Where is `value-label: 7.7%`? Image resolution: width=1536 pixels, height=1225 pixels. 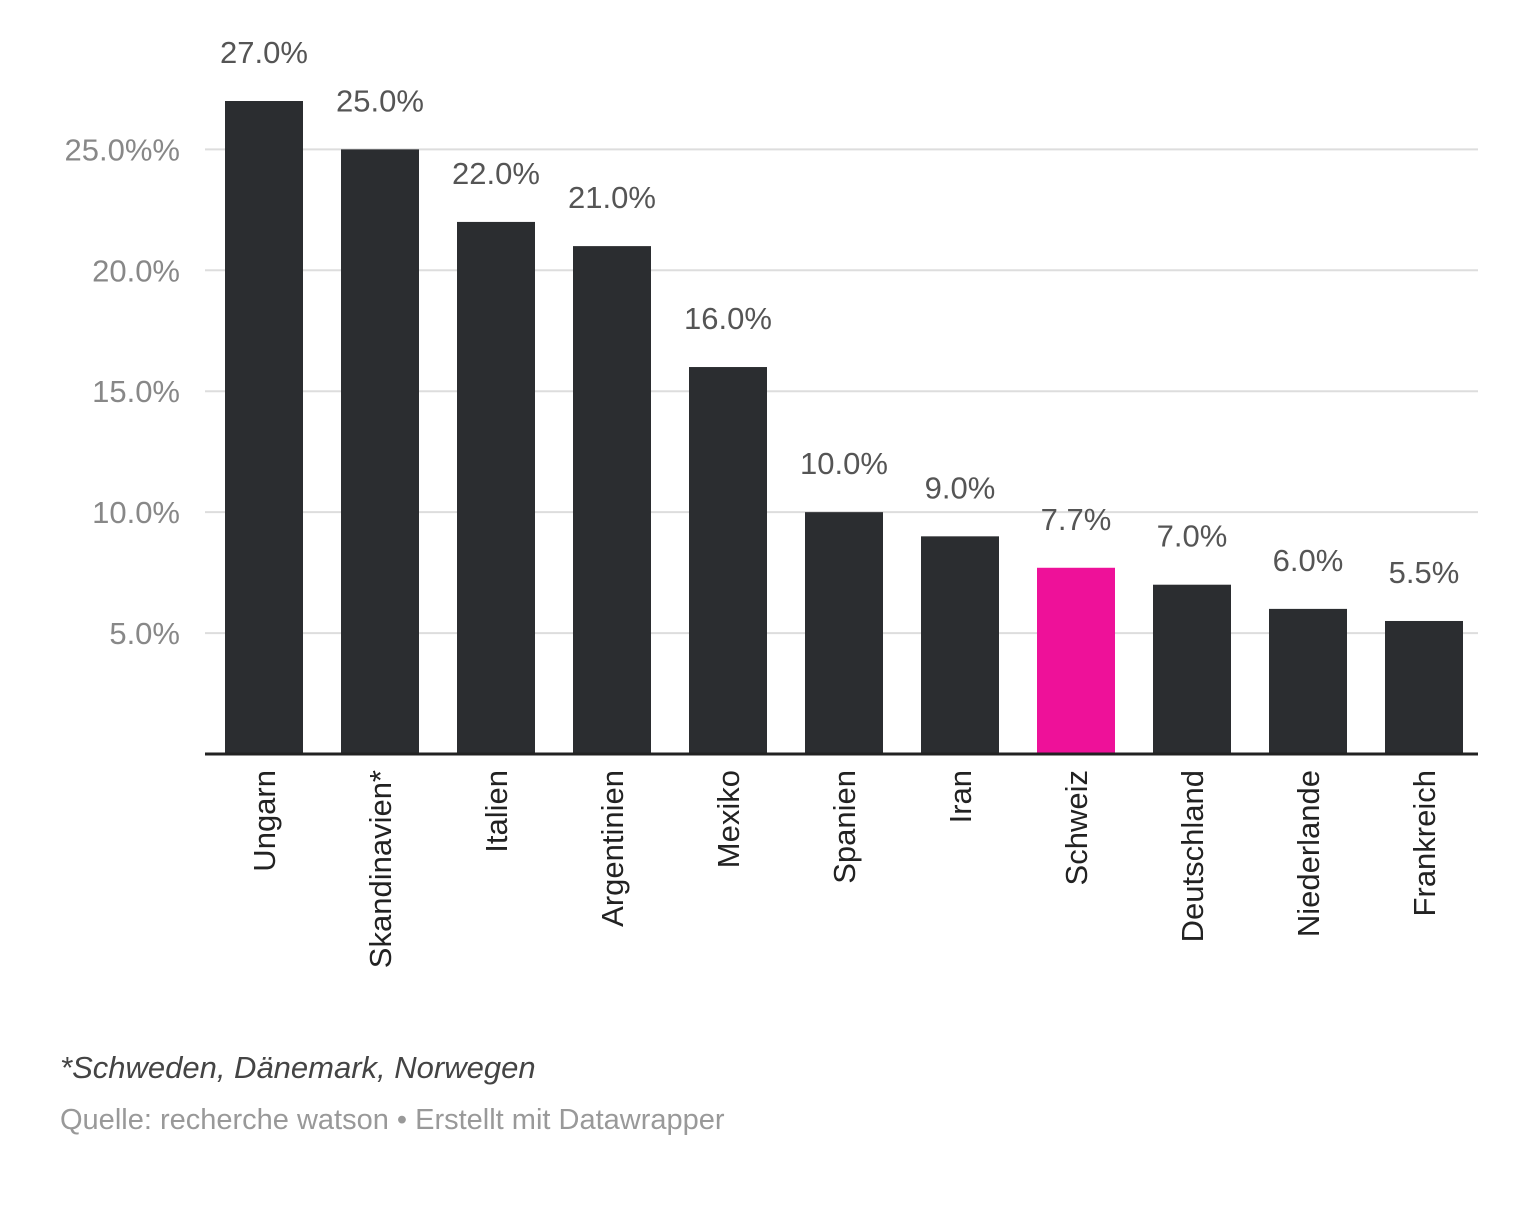 value-label: 7.7% is located at coordinates (1076, 519).